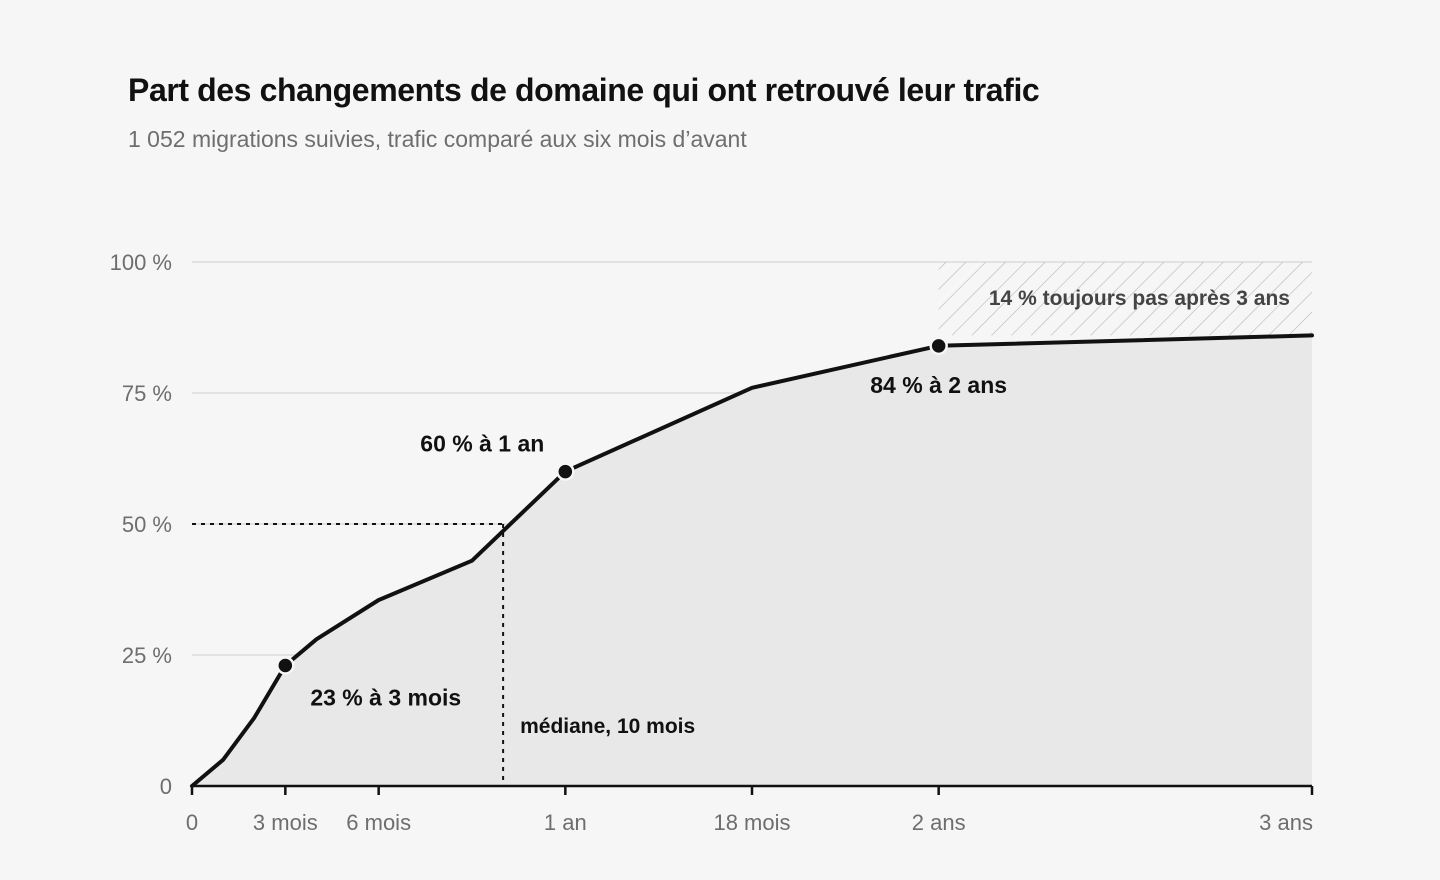 This screenshot has height=880, width=1440. Describe the element at coordinates (192, 822) in the screenshot. I see `x-tick-label: 0` at that location.